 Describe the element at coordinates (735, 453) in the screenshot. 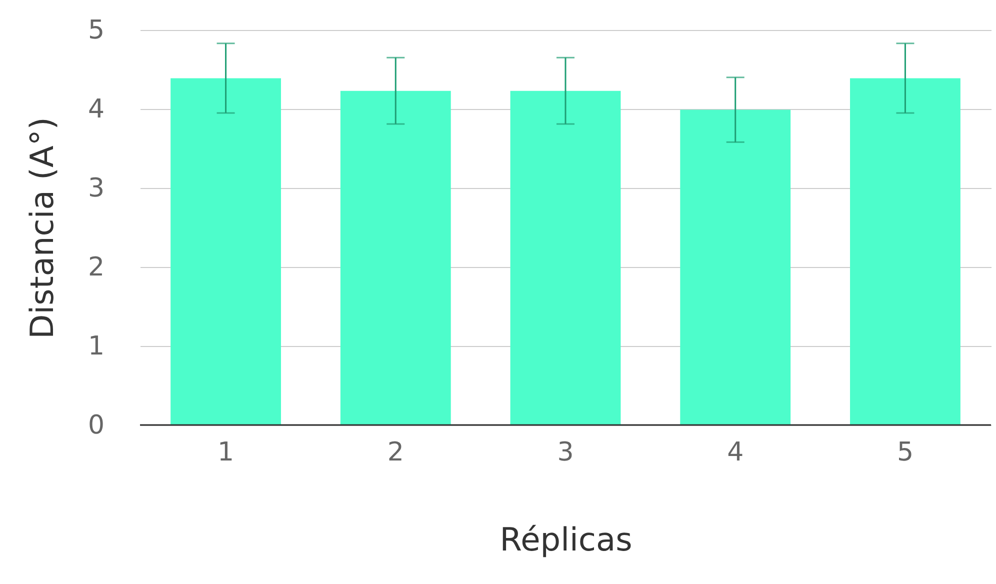

I see `x-tick-label: 4` at that location.